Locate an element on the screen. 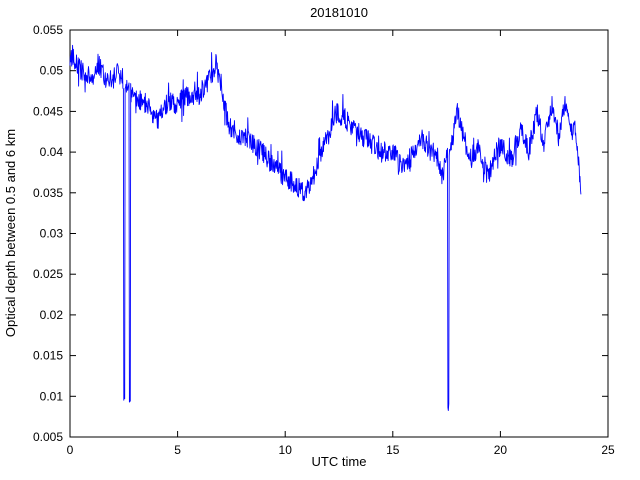 This screenshot has width=640, height=480. y-tick-label: 0.055 is located at coordinates (48, 30).